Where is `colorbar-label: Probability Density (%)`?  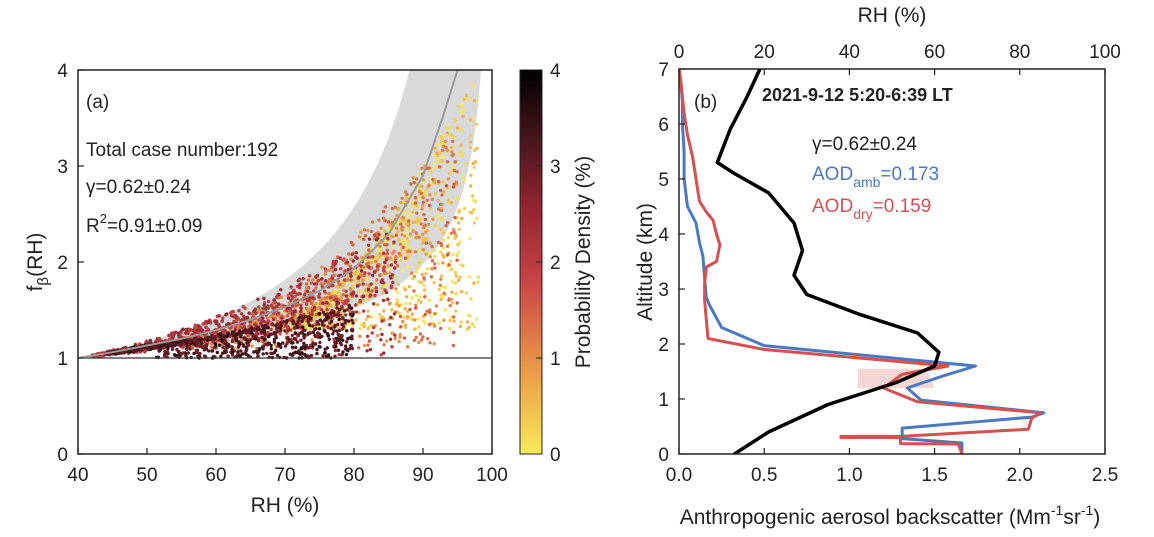 colorbar-label: Probability Density (%) is located at coordinates (583, 262).